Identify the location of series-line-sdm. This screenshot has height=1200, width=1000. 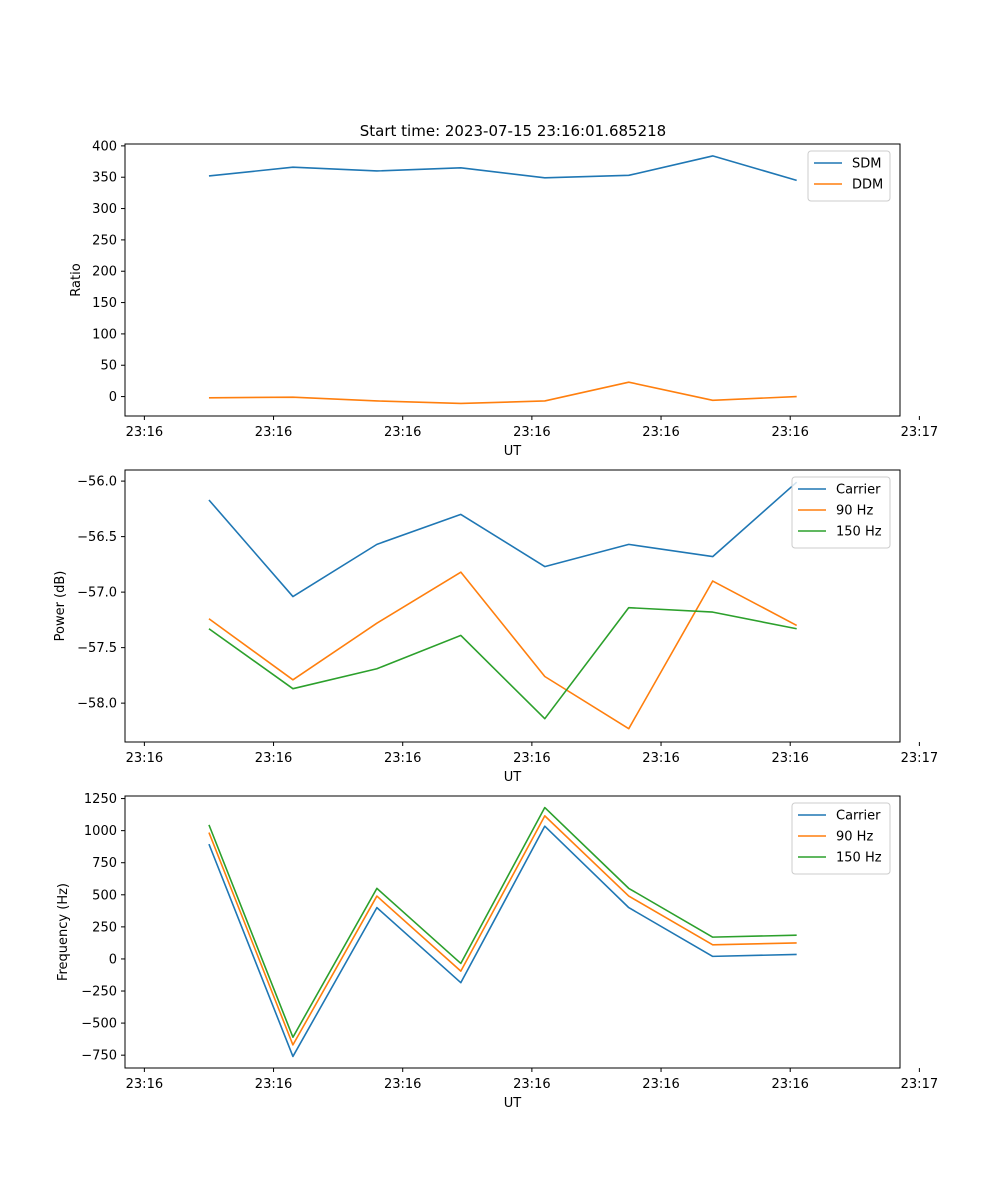
(502, 168).